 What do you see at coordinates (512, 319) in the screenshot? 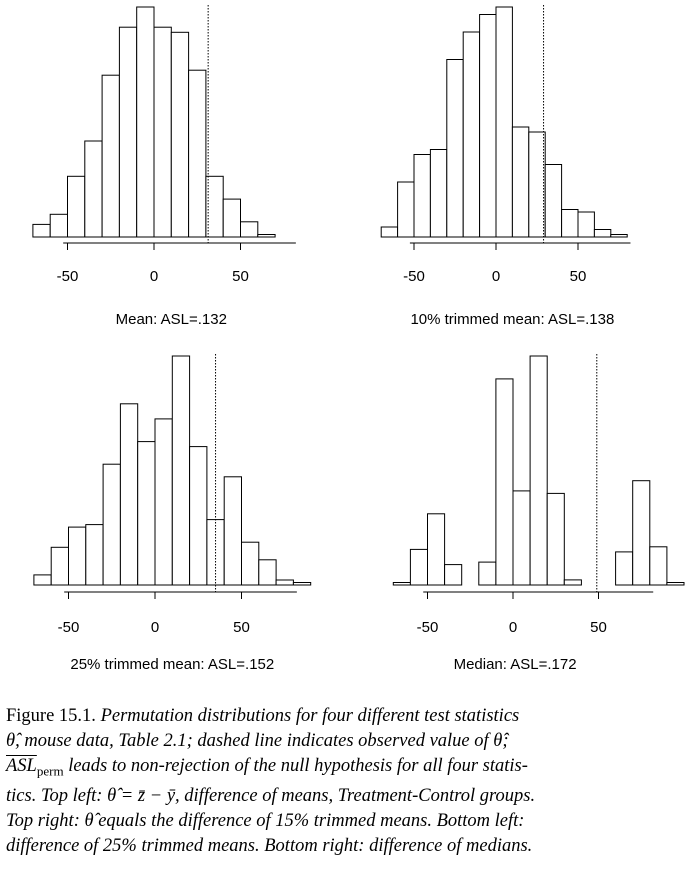
I see `panel-title: 10% trimmed mean: ASL=.138` at bounding box center [512, 319].